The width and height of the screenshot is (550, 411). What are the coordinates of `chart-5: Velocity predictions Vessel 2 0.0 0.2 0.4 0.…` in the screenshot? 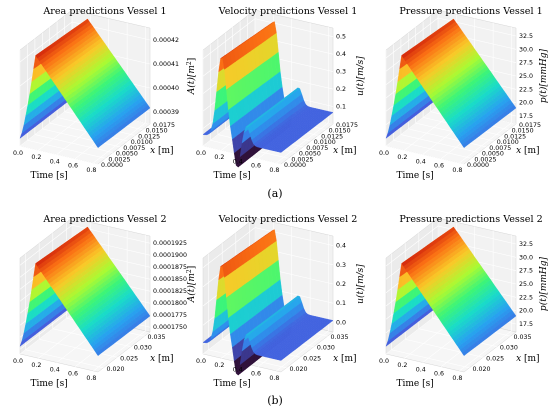 It's located at (281, 301).